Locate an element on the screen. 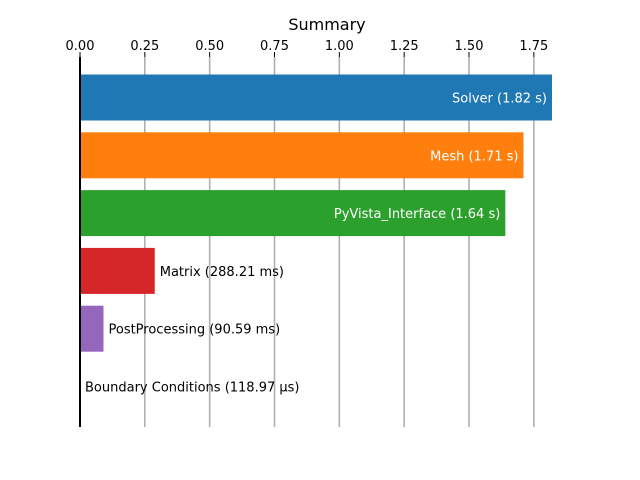  bar-data-label: Solver (1.82 s) is located at coordinates (499, 99).